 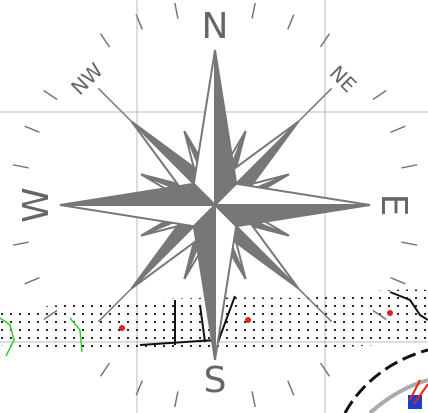 What do you see at coordinates (343, 79) in the screenshot?
I see `label-ne: NE` at bounding box center [343, 79].